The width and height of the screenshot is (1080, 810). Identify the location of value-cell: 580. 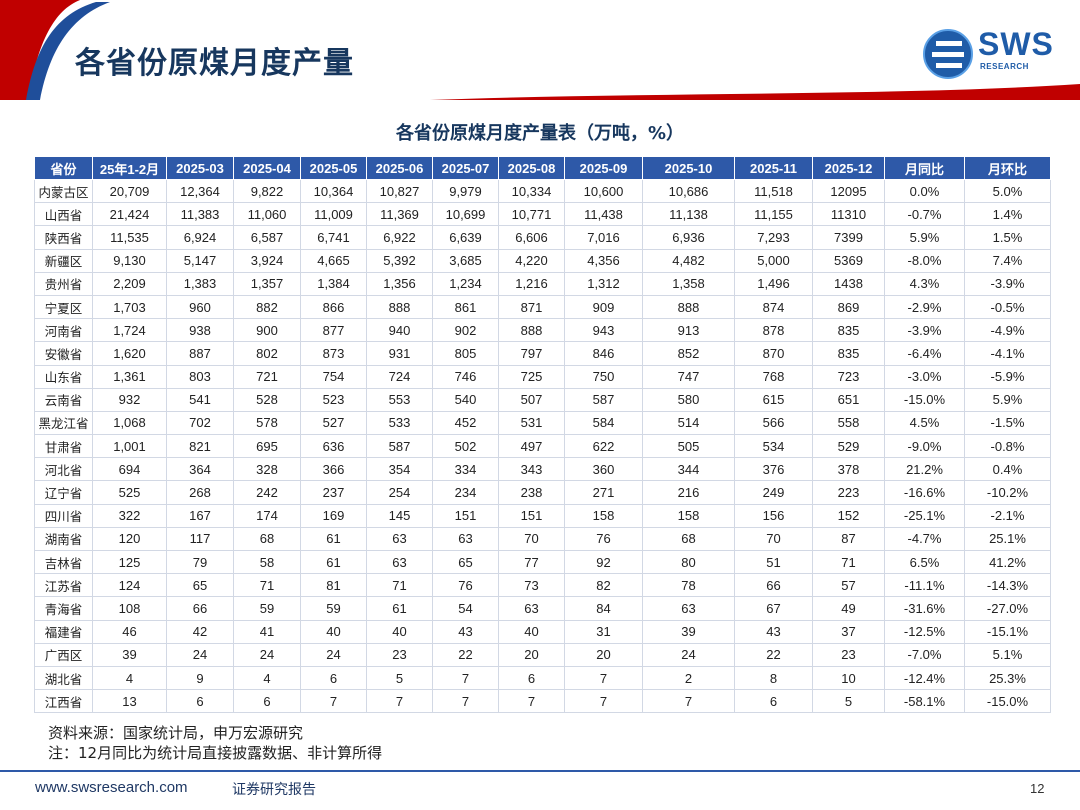
(688, 399).